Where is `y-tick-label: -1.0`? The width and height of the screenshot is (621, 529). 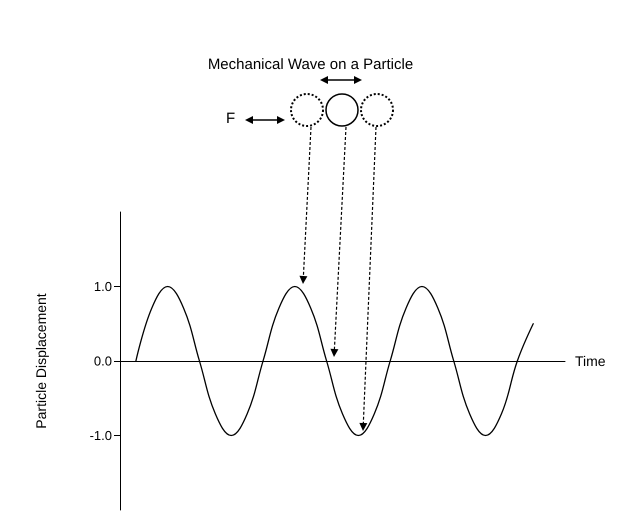 y-tick-label: -1.0 is located at coordinates (101, 435).